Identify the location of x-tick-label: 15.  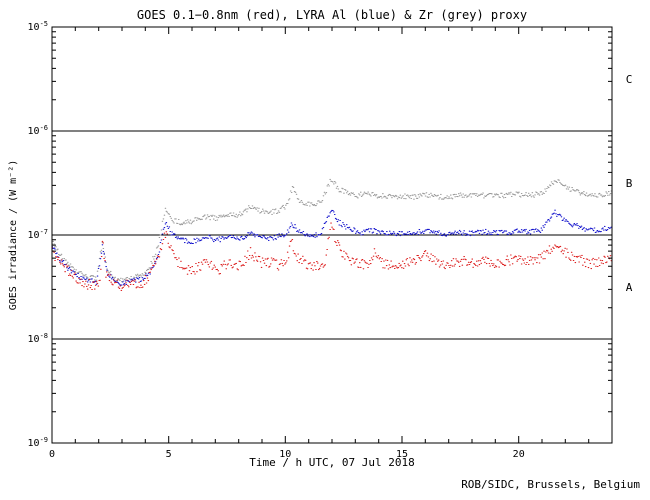
(402, 454).